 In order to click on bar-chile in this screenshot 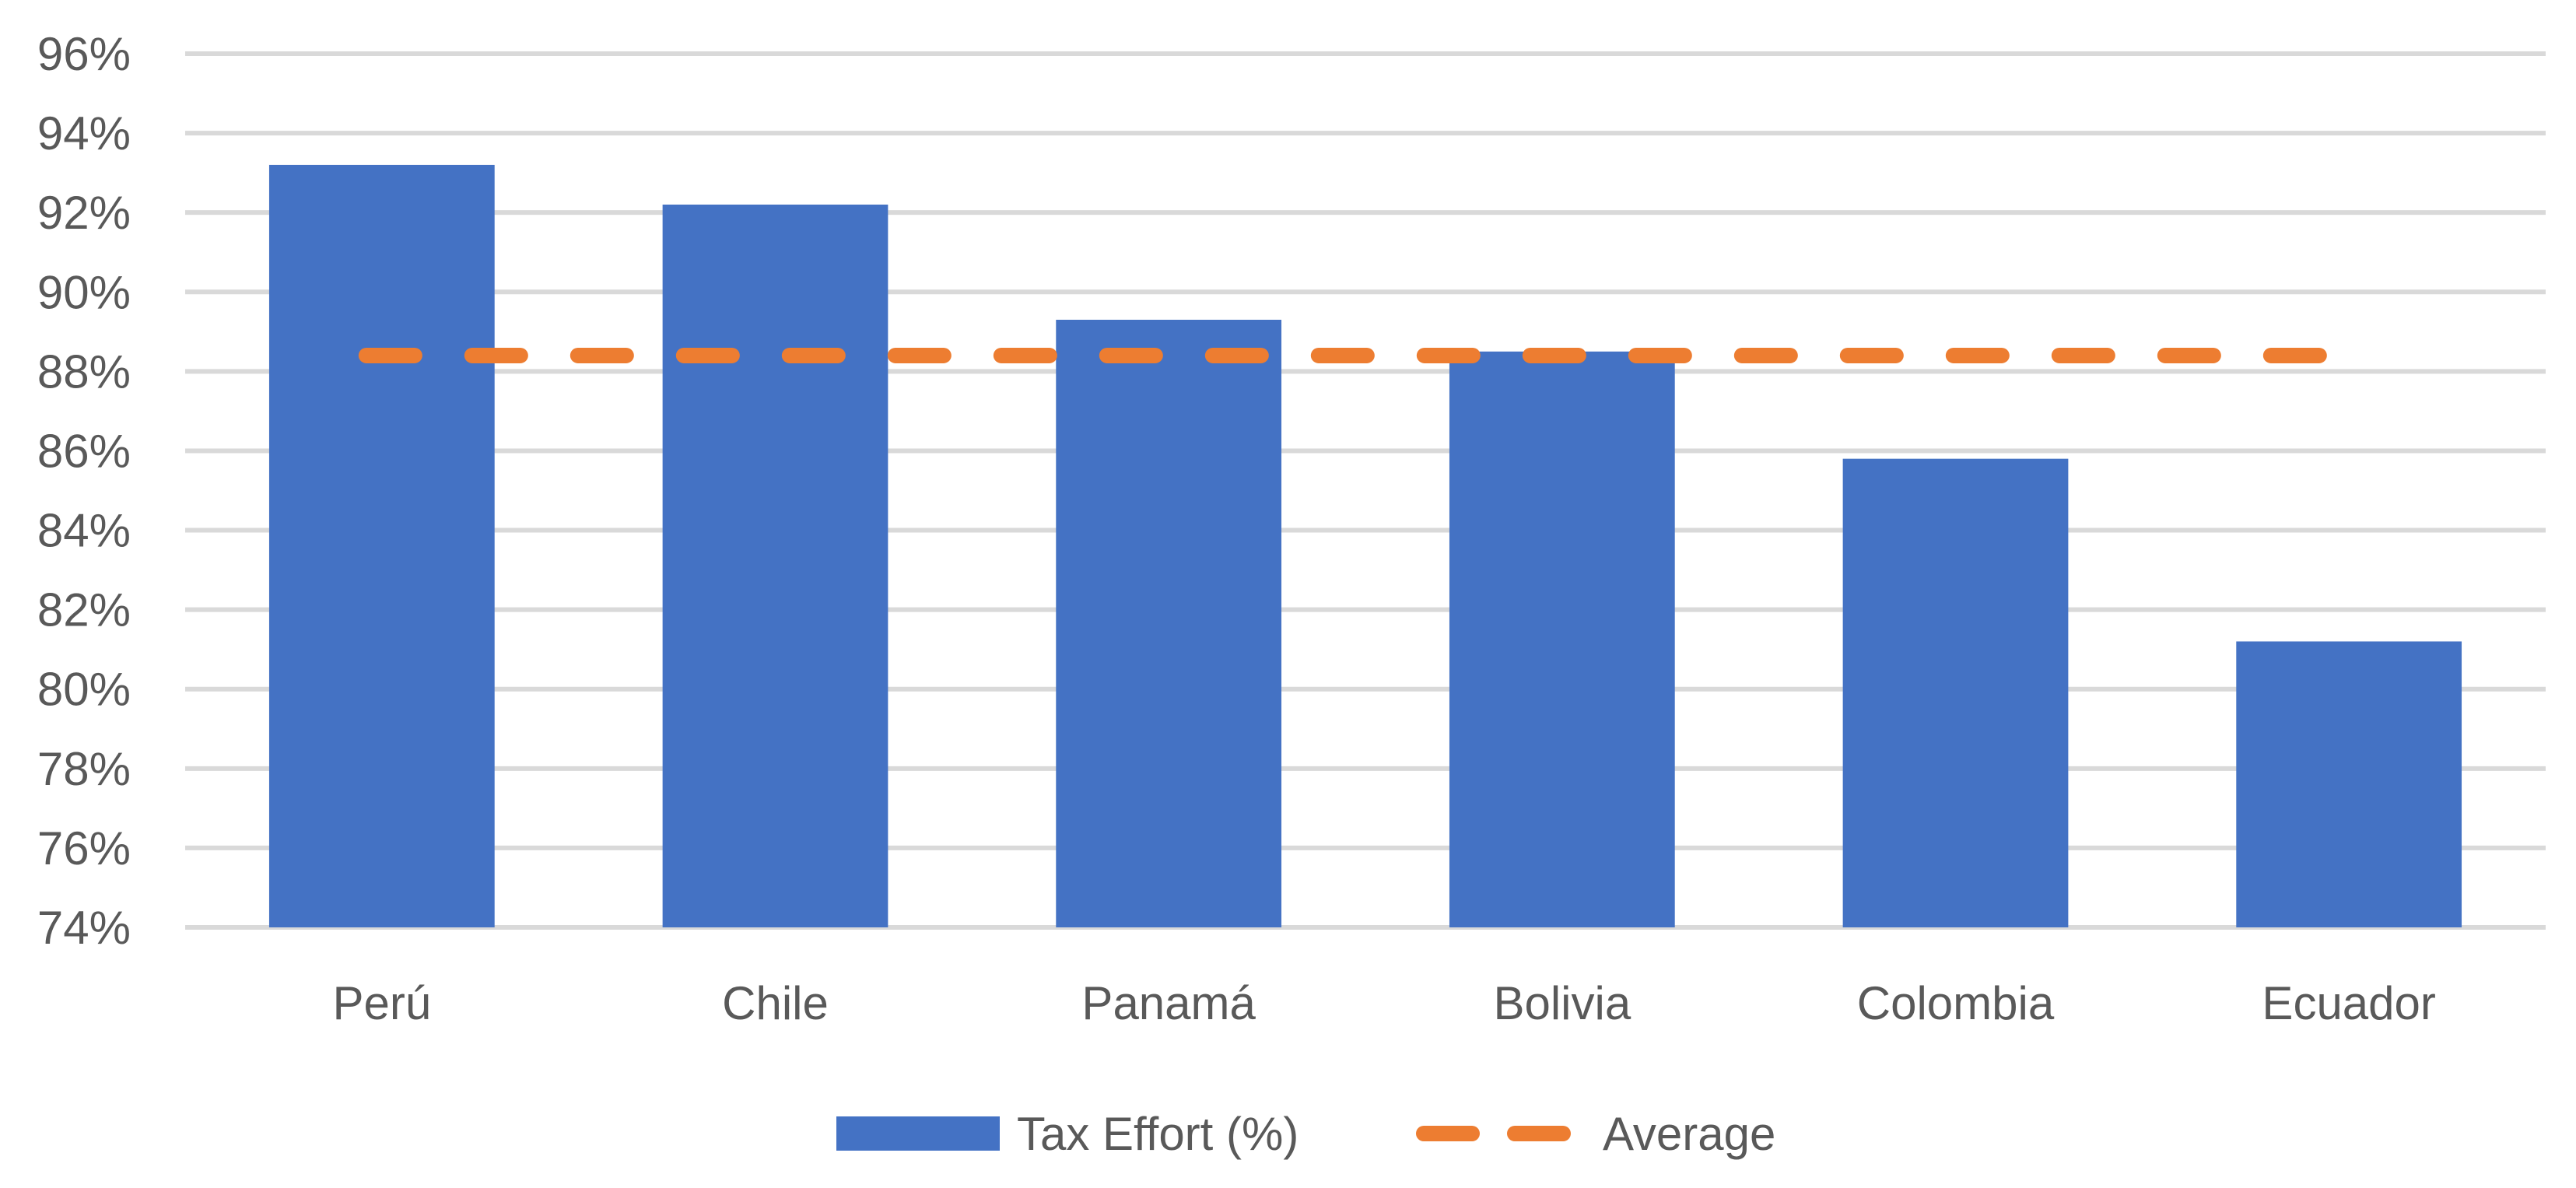, I will do `click(775, 565)`.